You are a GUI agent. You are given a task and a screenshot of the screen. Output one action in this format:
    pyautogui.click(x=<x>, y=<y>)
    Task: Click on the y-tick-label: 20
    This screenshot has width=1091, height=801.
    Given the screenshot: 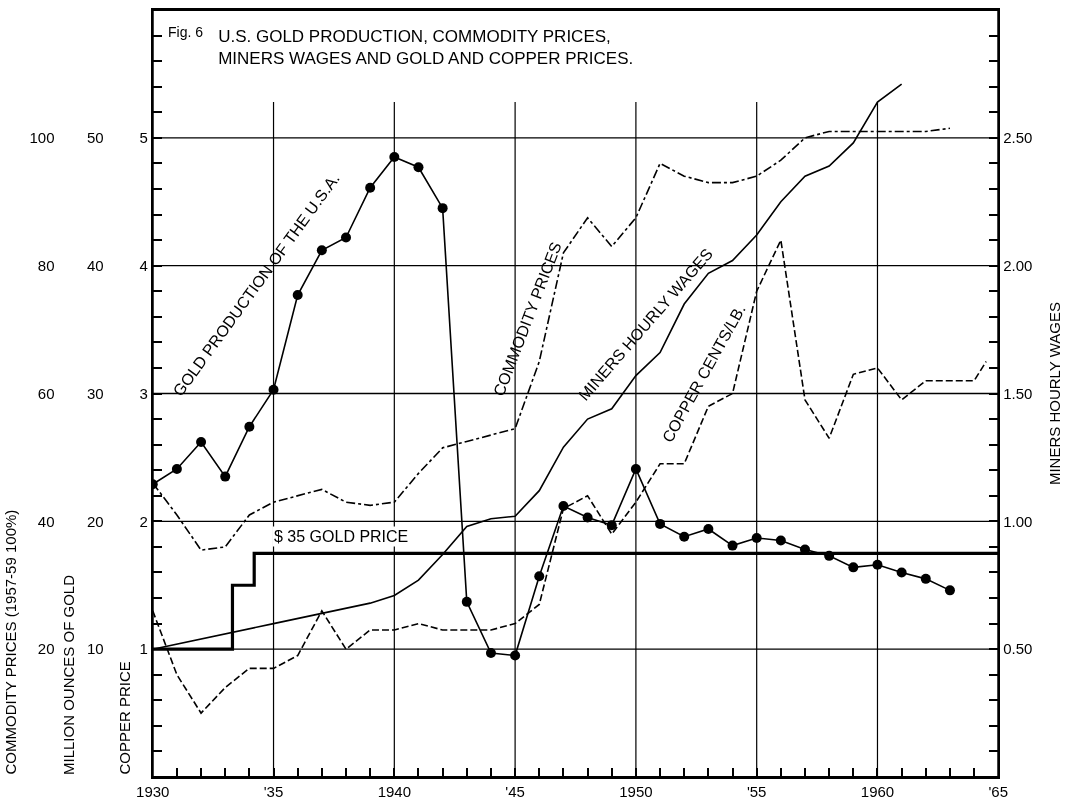 What is the action you would take?
    pyautogui.click(x=46, y=649)
    